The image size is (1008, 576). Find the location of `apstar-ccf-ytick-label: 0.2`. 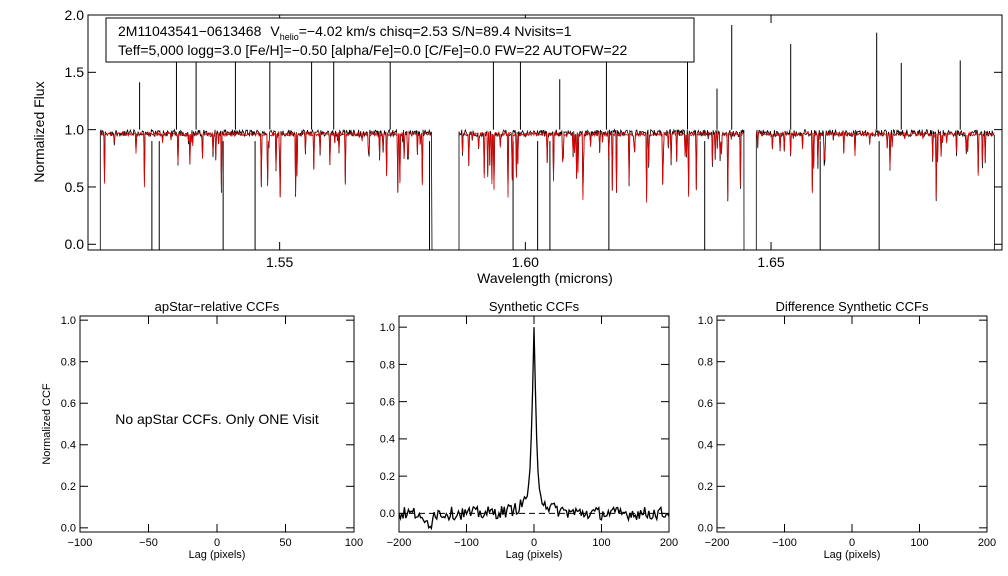

apstar-ccf-ytick-label: 0.2 is located at coordinates (68, 487).